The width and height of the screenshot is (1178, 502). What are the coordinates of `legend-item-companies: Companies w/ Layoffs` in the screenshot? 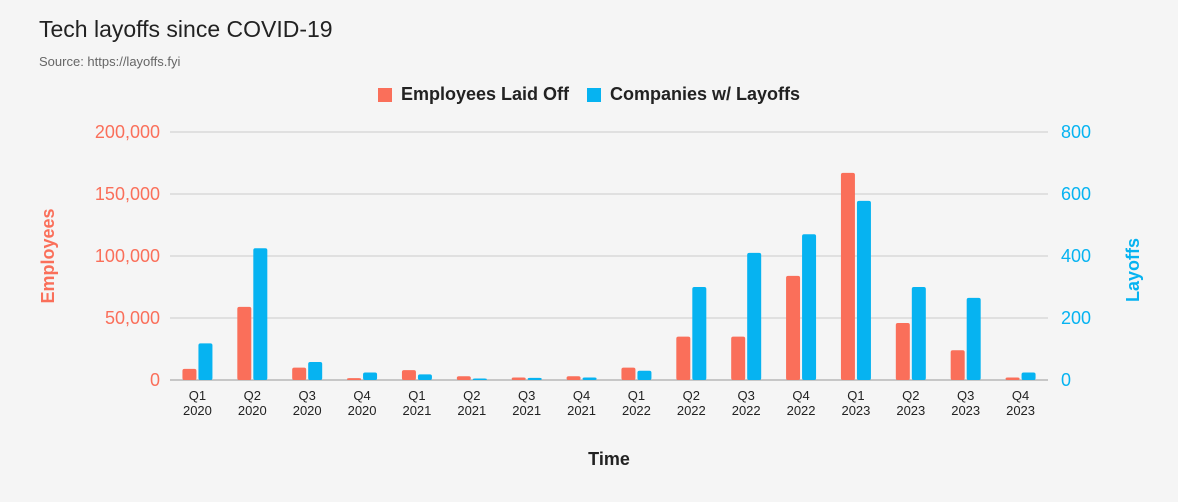 It's located at (693, 94).